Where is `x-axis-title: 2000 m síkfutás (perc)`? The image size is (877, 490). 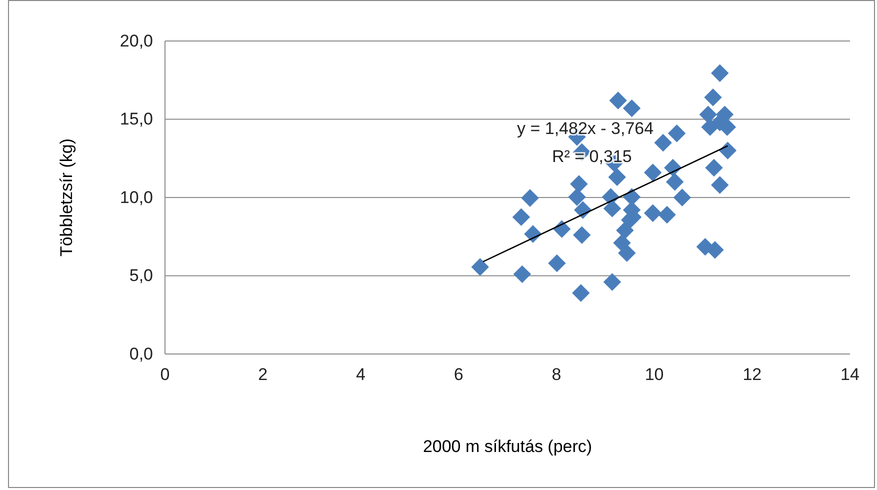 x-axis-title: 2000 m síkfutás (perc) is located at coordinates (507, 446).